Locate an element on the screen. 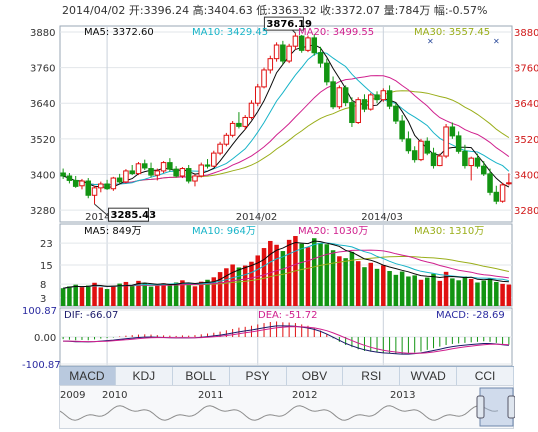 The height and width of the screenshot is (432, 538). price-left-tick: 3880 is located at coordinates (42, 33).